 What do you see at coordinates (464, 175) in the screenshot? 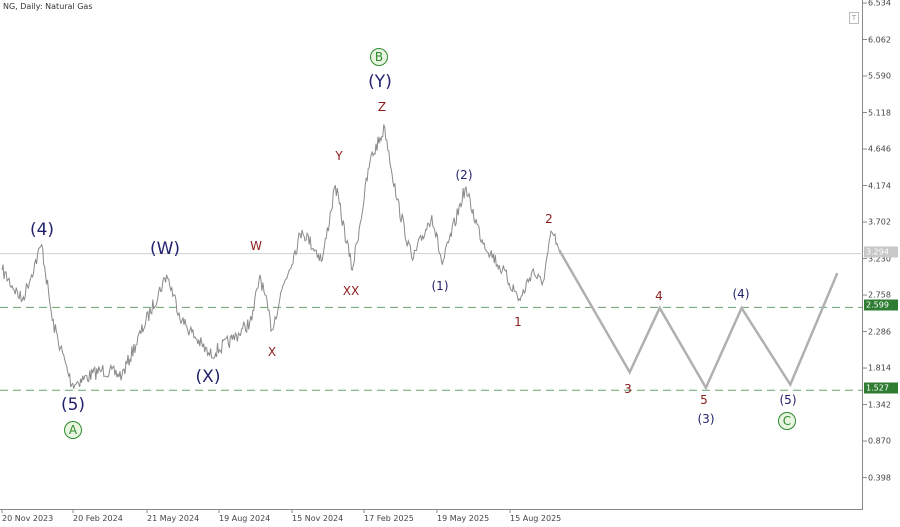
I see `wave-label: (2)` at bounding box center [464, 175].